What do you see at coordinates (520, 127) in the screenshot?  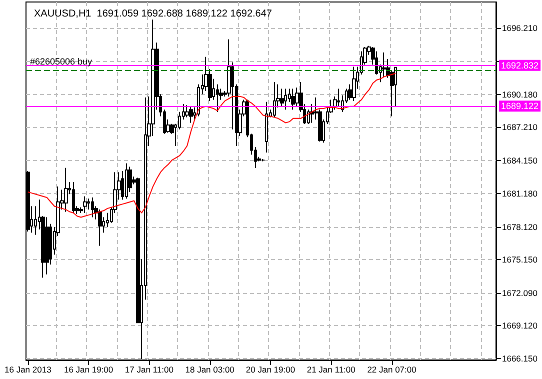 I see `y-tick-label: 1687.210` at bounding box center [520, 127].